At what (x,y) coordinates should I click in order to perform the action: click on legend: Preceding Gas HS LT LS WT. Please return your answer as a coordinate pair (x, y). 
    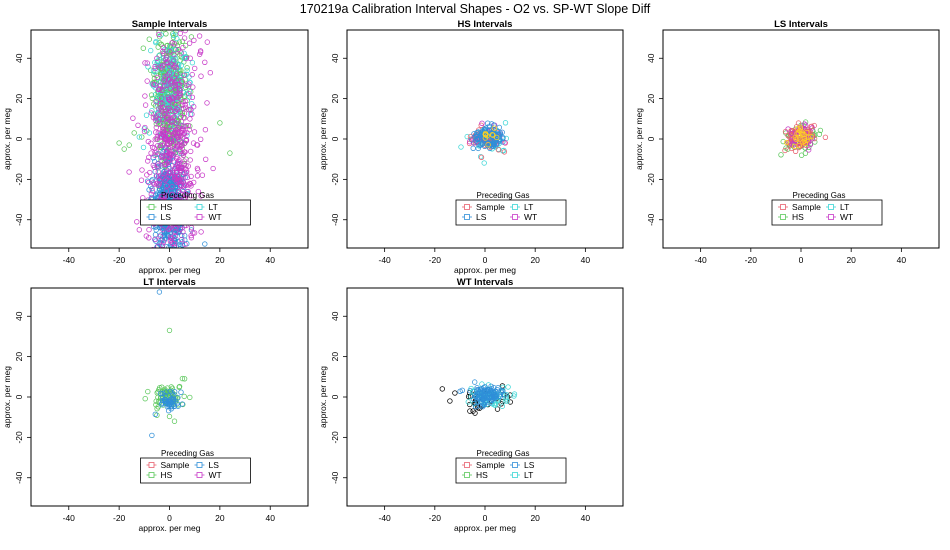
    Looking at the image, I should click on (195, 208).